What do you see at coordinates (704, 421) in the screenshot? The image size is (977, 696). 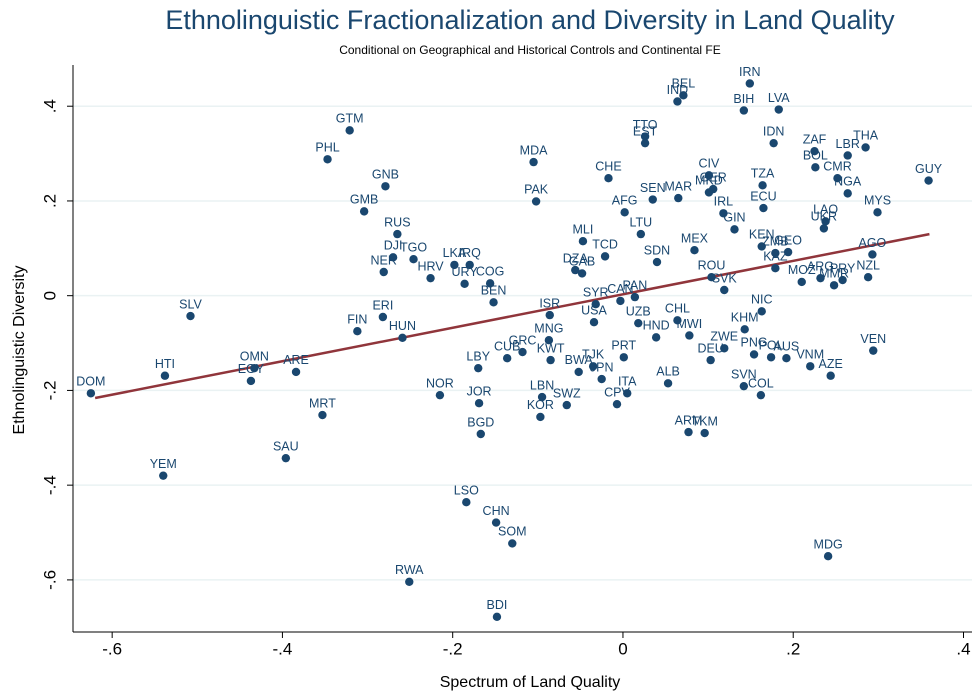 I see `point-label: TKM` at bounding box center [704, 421].